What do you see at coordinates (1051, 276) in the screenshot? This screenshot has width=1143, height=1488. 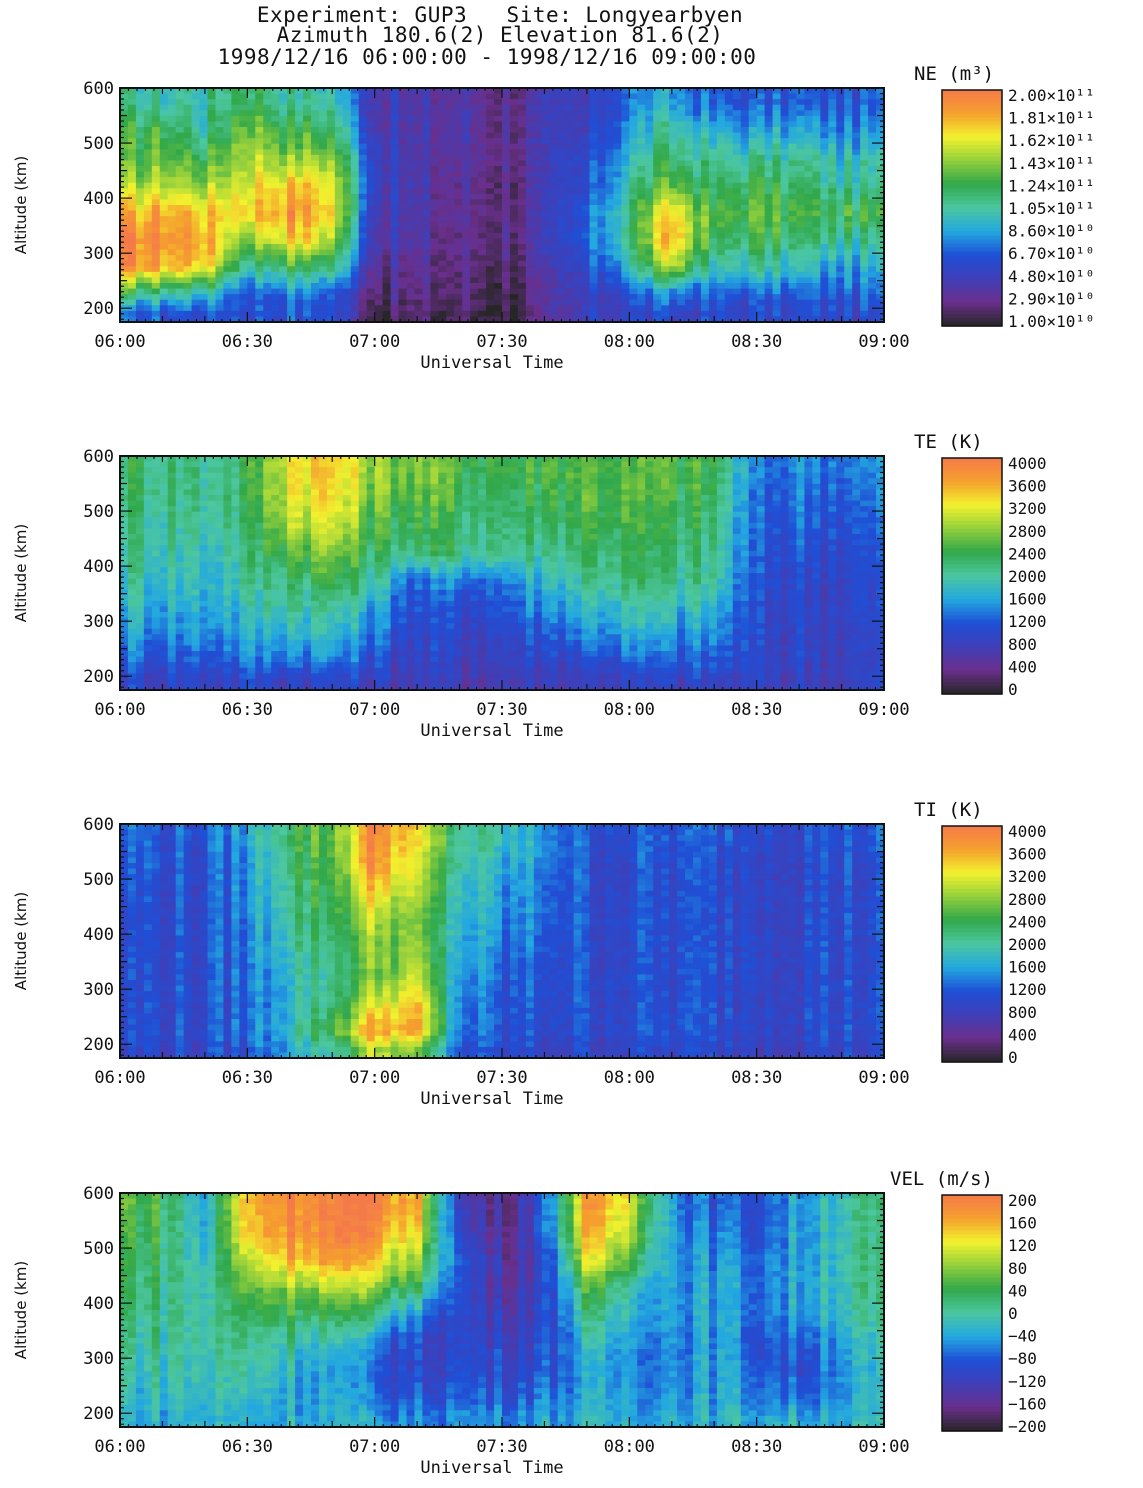 I see `colorbar-label: 4.80×10¹⁰` at bounding box center [1051, 276].